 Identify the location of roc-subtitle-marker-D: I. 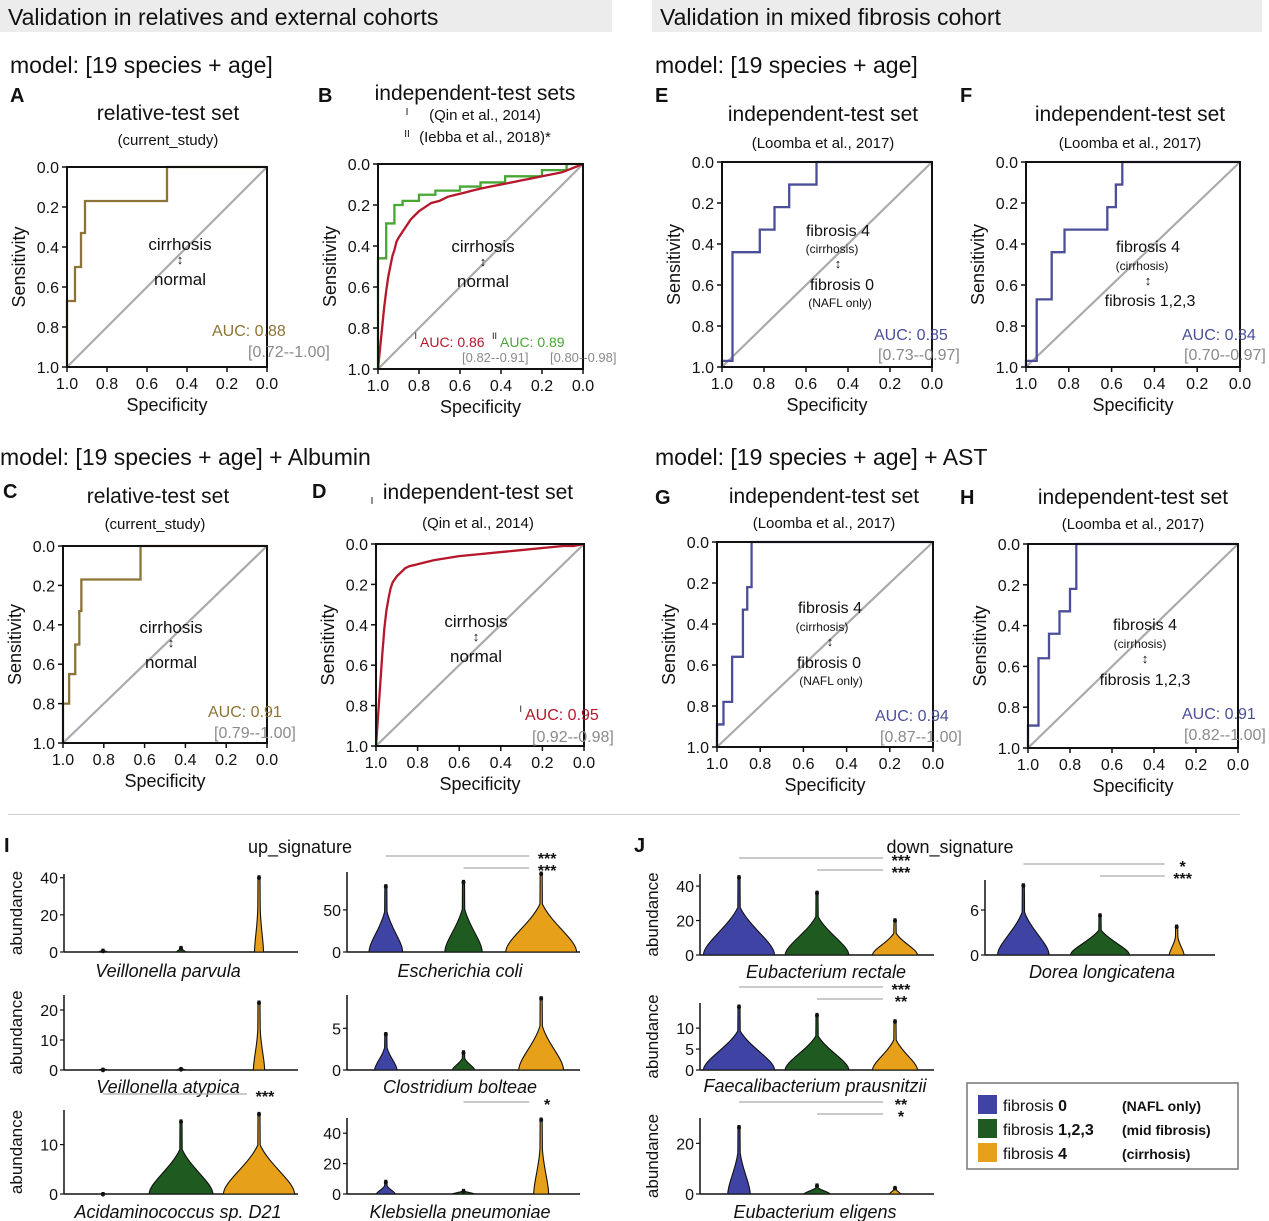
(372, 501).